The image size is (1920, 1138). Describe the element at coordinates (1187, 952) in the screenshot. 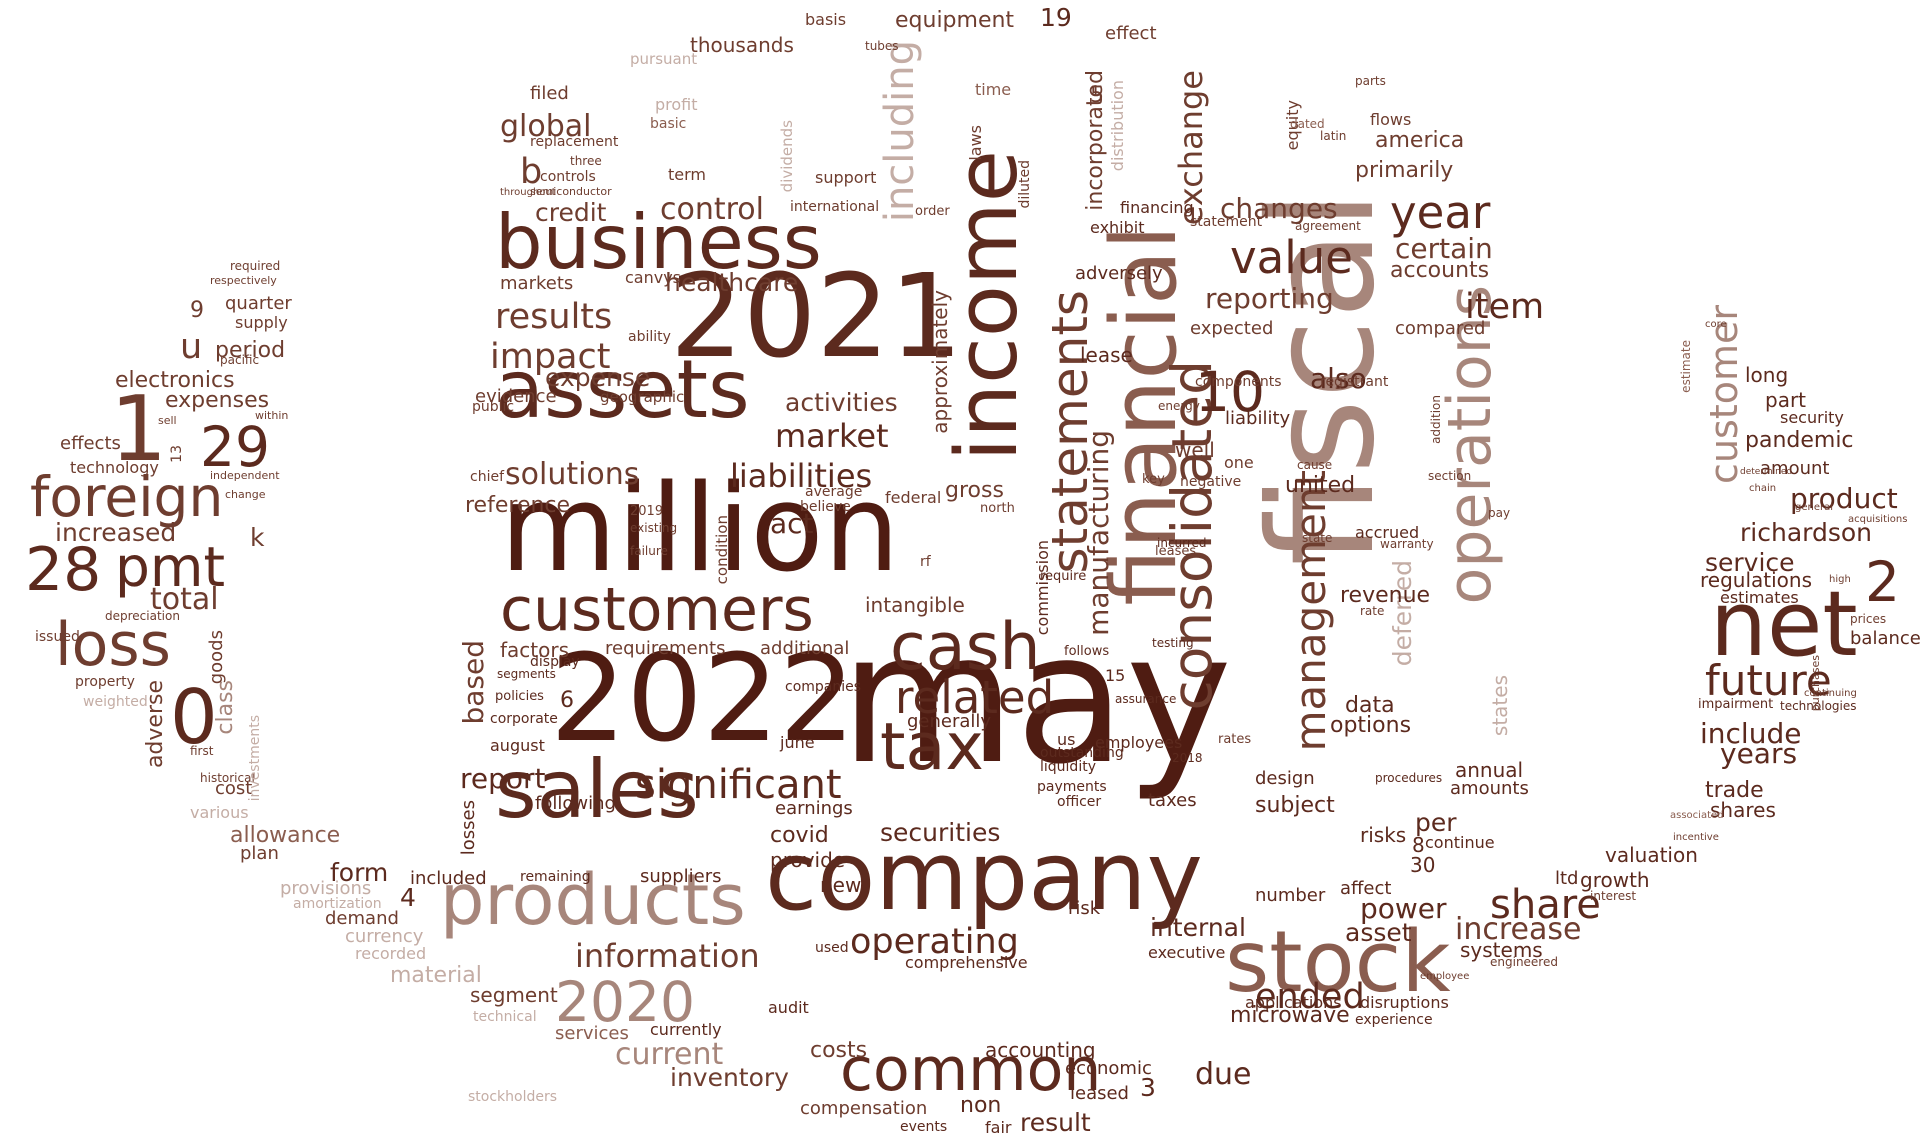

I see `word-executive: executive` at that location.